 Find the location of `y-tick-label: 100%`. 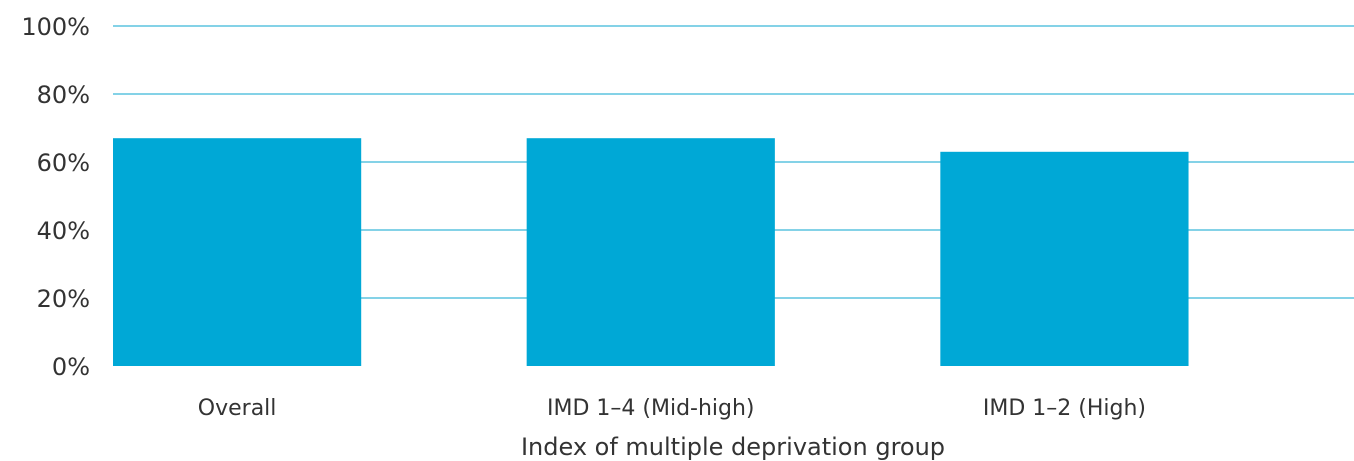

y-tick-label: 100% is located at coordinates (55, 27).